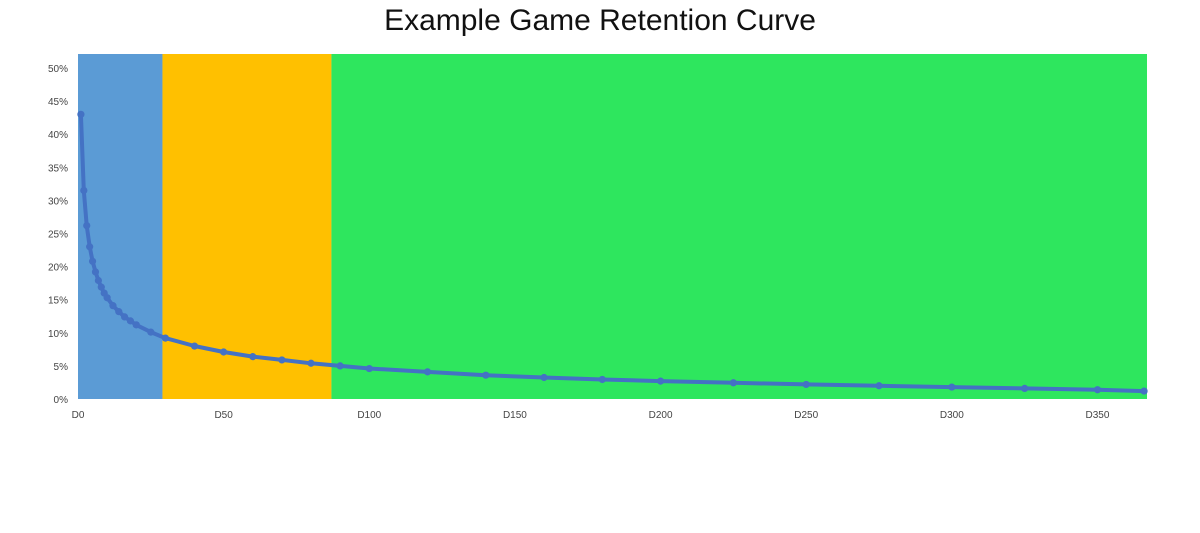 The height and width of the screenshot is (533, 1200). Describe the element at coordinates (661, 415) in the screenshot. I see `x-tick-label: D200` at that location.